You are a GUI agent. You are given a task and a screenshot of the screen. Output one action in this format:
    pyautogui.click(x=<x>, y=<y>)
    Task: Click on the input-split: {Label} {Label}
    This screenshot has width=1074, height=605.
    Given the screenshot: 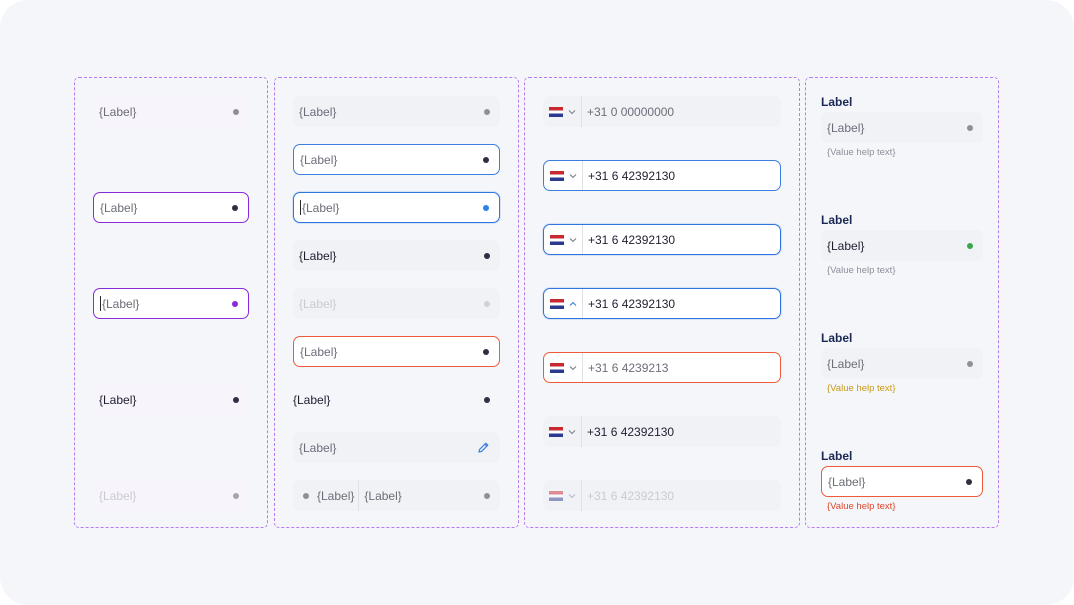 What is the action you would take?
    pyautogui.click(x=396, y=495)
    